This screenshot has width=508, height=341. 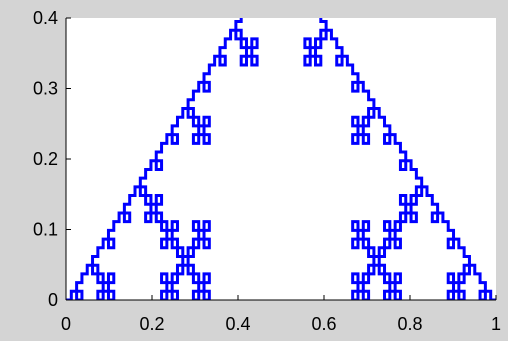 I want to click on x-tick-label: 1, so click(x=496, y=324).